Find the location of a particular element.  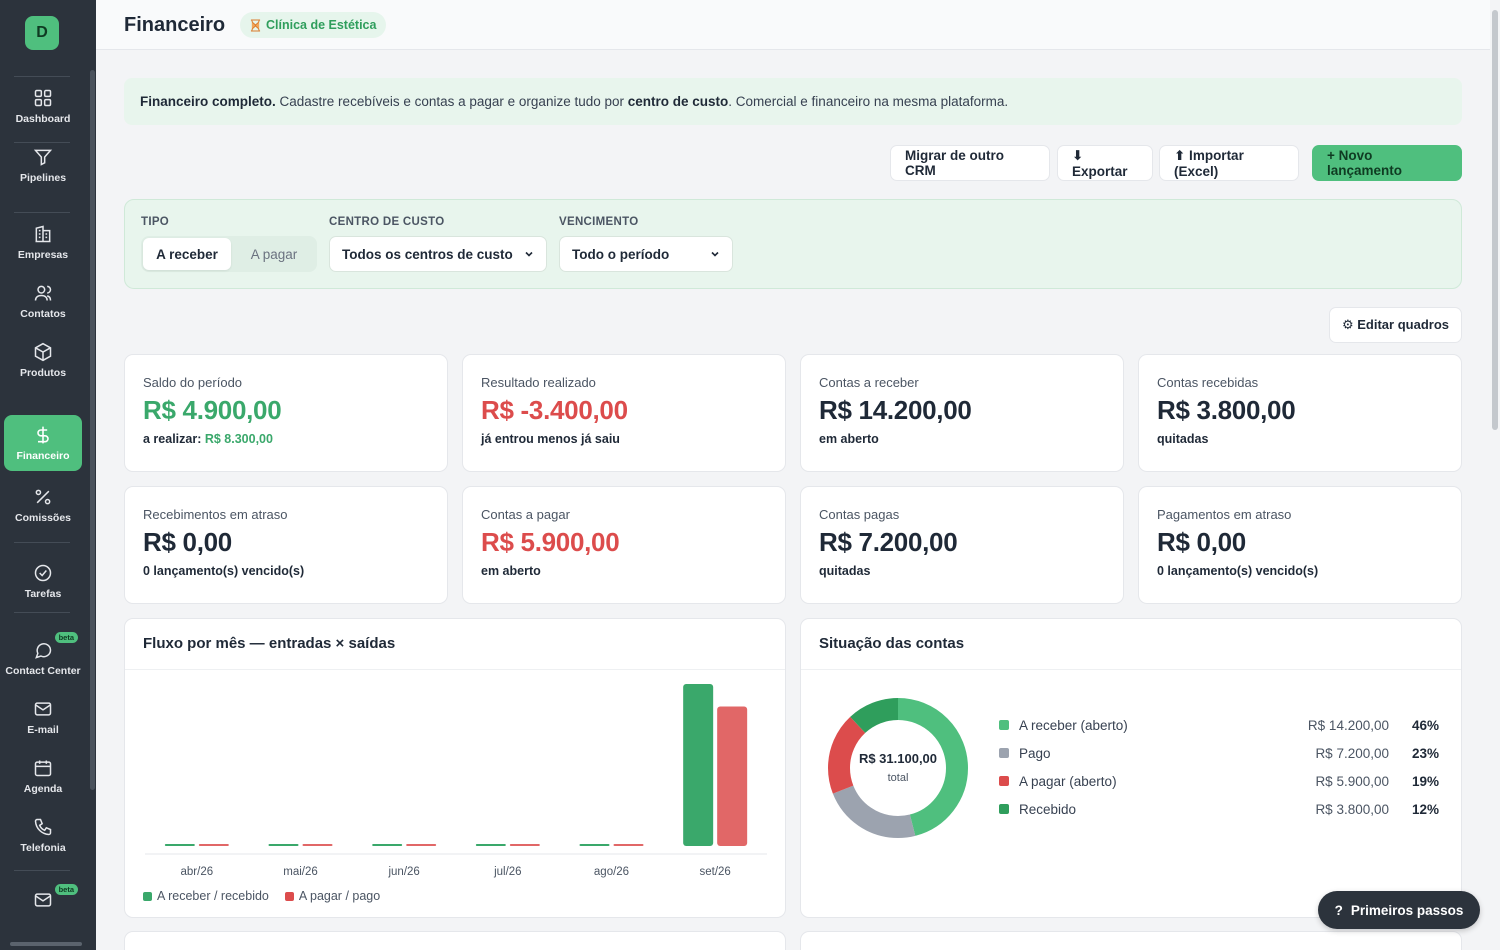

calendar-icon is located at coordinates (43, 768).